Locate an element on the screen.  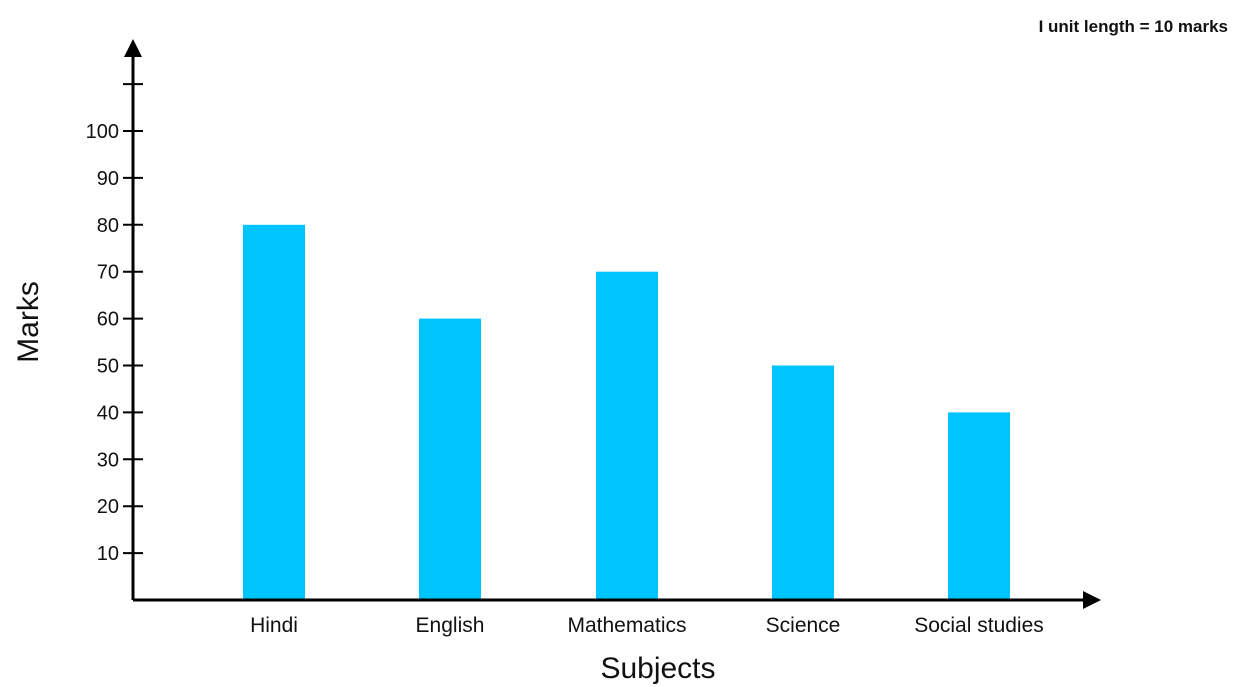
y-tick-label: 90 is located at coordinates (108, 179).